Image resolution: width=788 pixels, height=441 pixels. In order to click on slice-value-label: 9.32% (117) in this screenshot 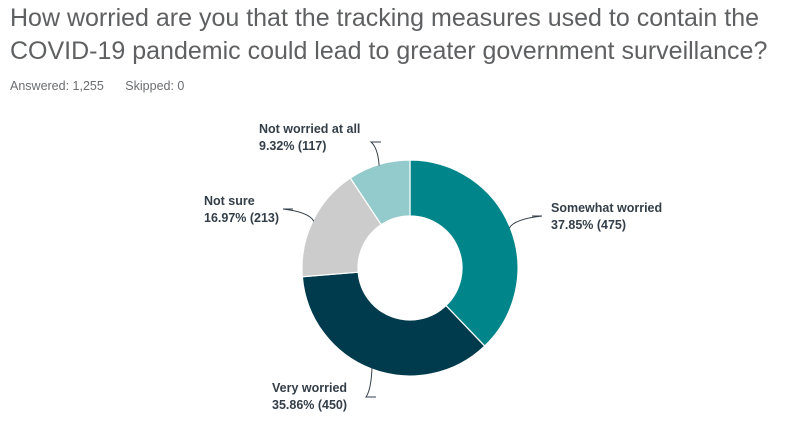, I will do `click(292, 146)`.